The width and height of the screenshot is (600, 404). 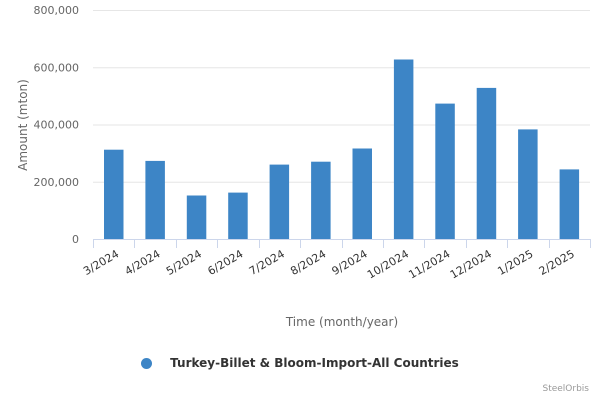 I want to click on y-tick-label: 0, so click(x=75, y=239).